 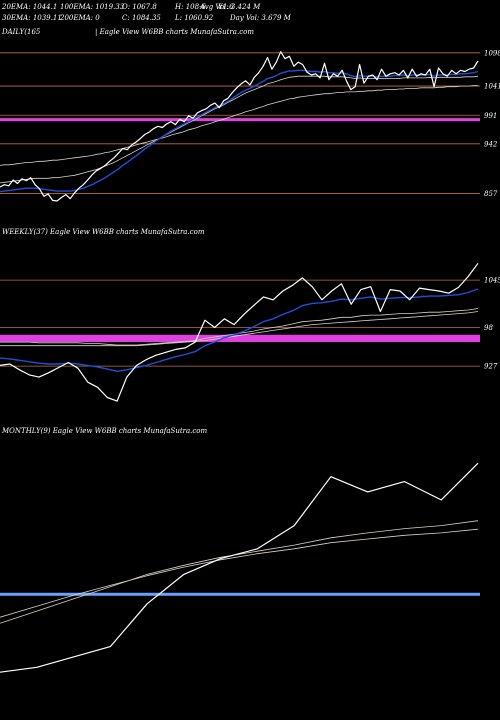 I want to click on header-ema200: 200EMA: 0, so click(x=80, y=18).